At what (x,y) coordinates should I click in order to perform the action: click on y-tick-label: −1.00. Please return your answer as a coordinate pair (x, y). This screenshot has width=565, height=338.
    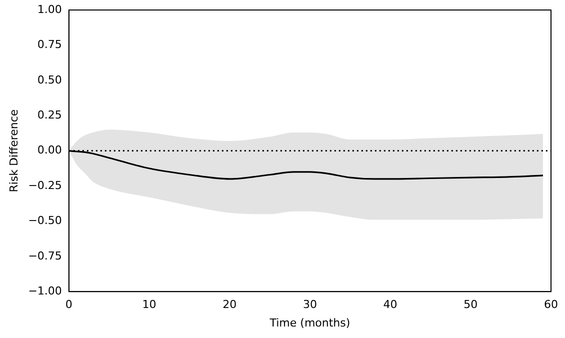
    Looking at the image, I should click on (45, 291).